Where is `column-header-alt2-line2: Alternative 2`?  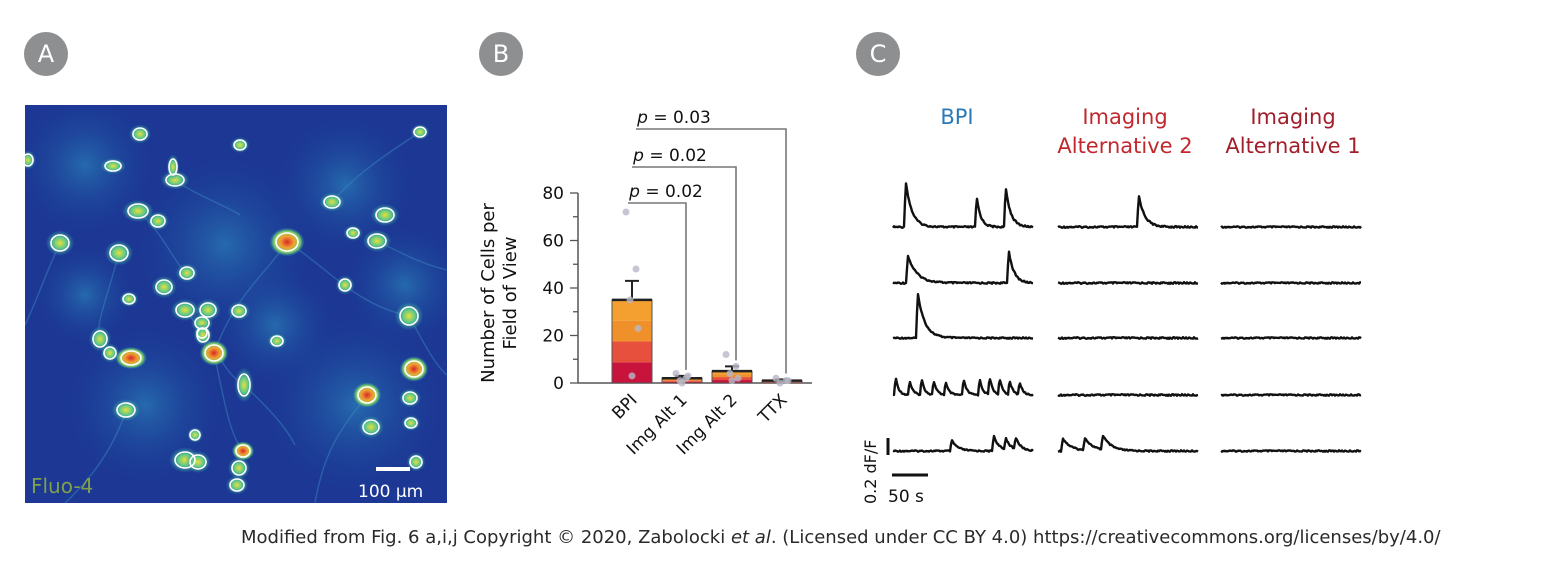 column-header-alt2-line2: Alternative 2 is located at coordinates (1124, 146).